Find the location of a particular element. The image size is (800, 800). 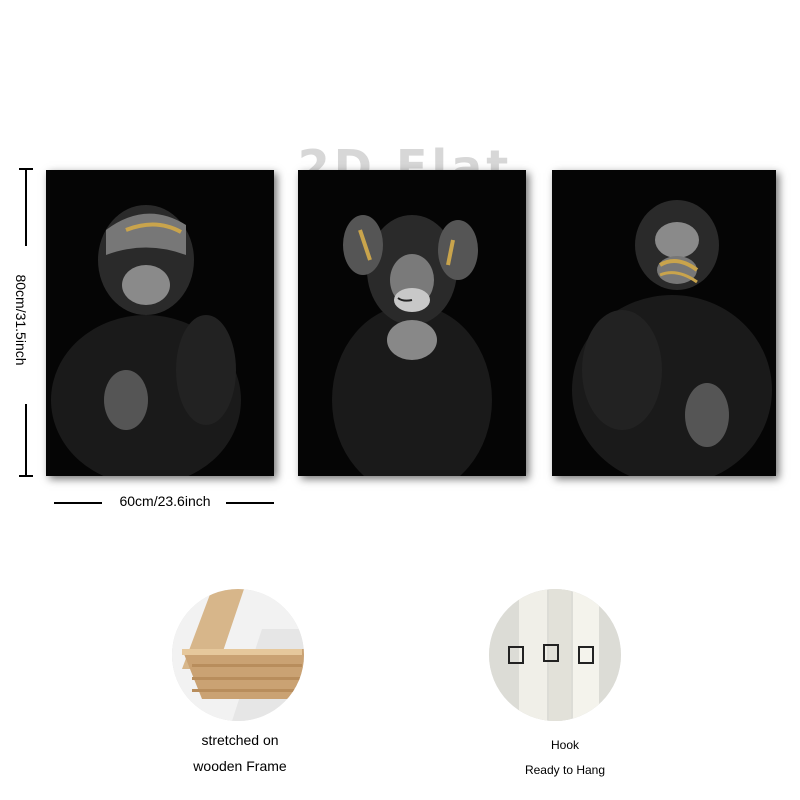

frame-caption-line1: stretched on is located at coordinates (240, 740).